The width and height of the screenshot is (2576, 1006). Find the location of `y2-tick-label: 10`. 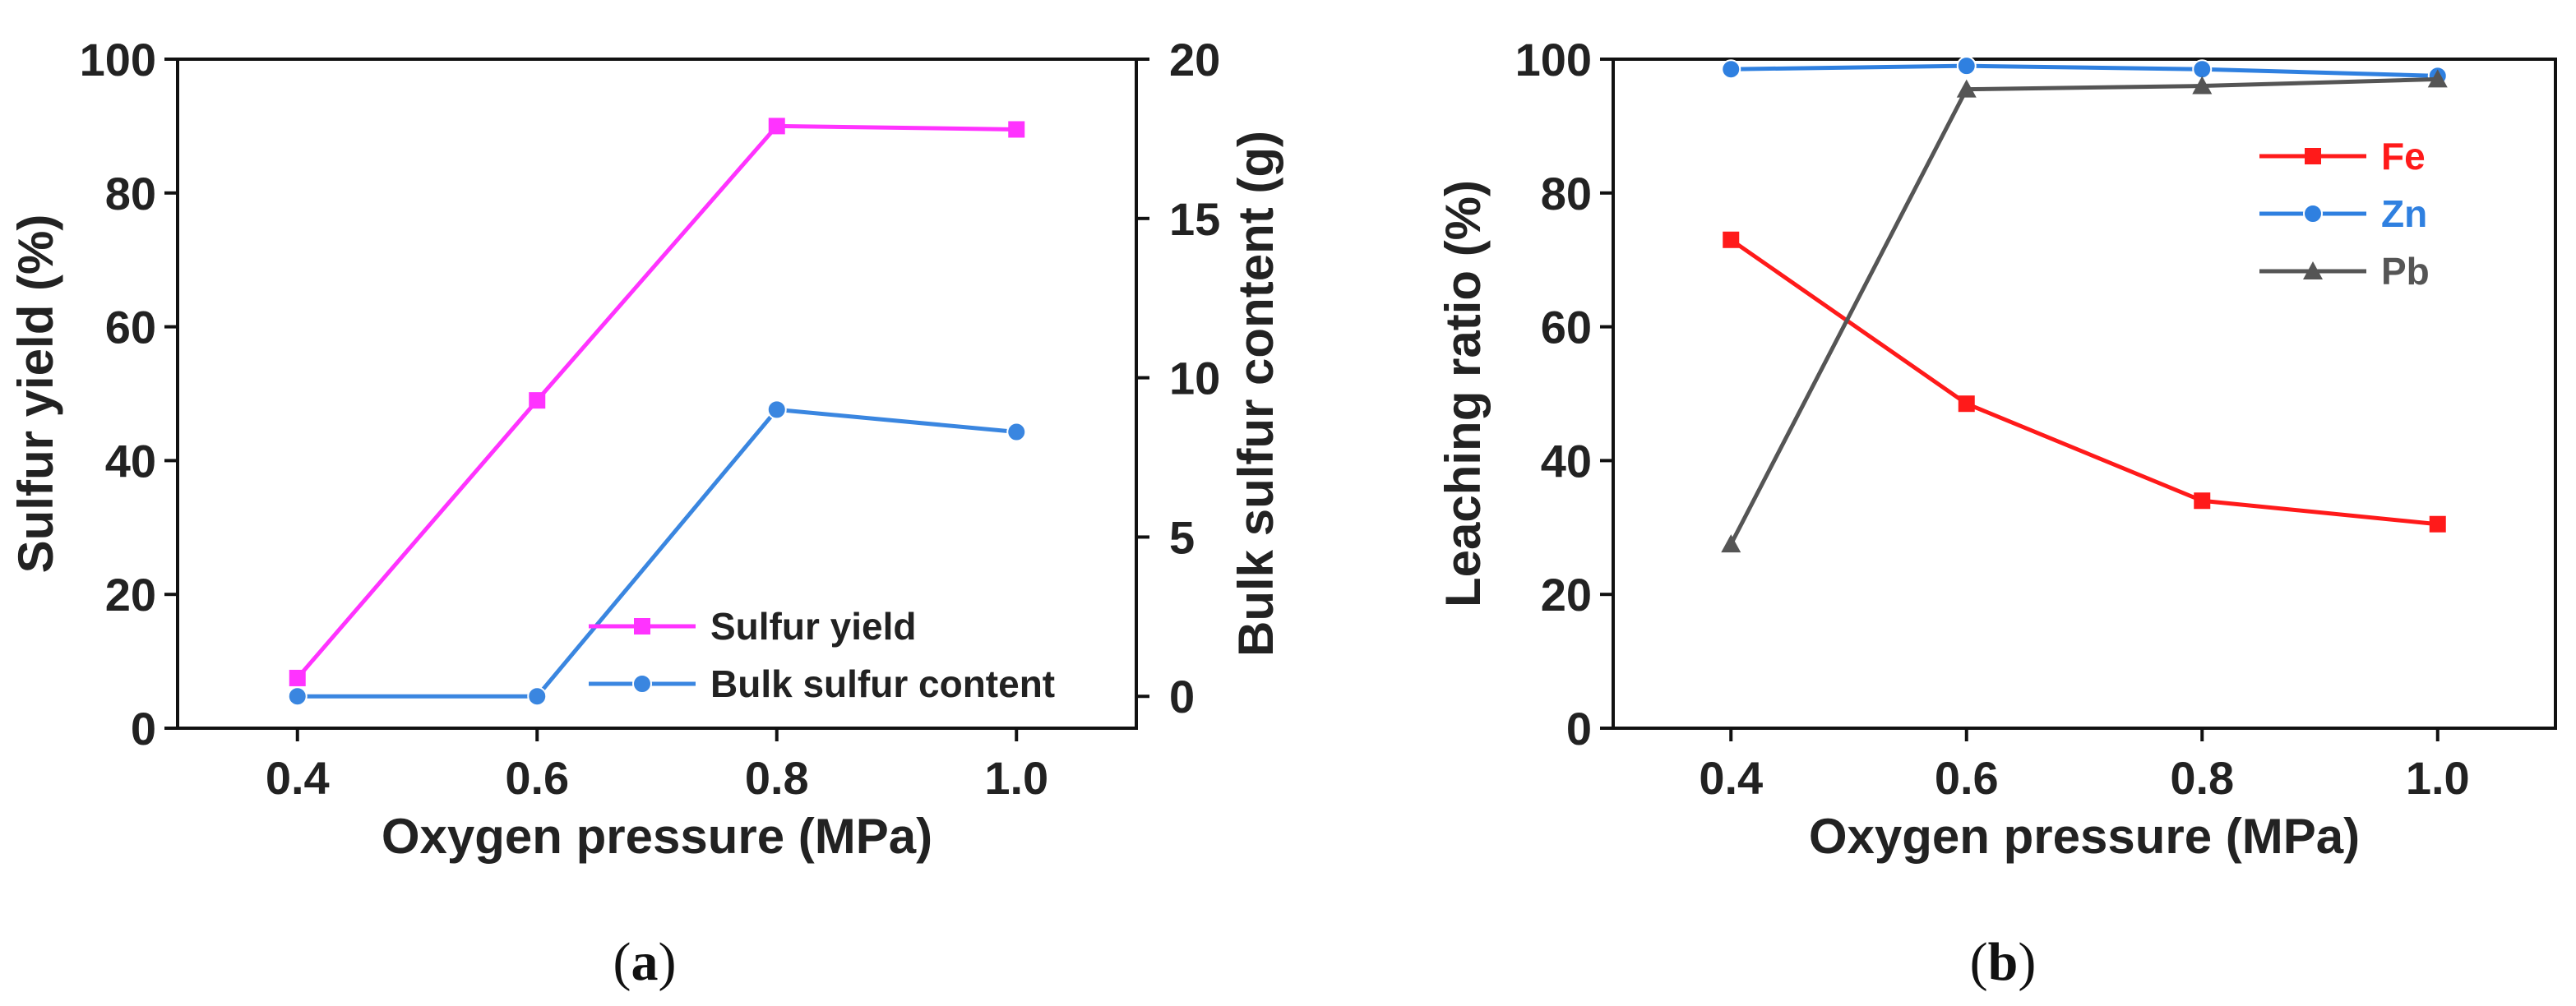

y2-tick-label: 10 is located at coordinates (1194, 378).